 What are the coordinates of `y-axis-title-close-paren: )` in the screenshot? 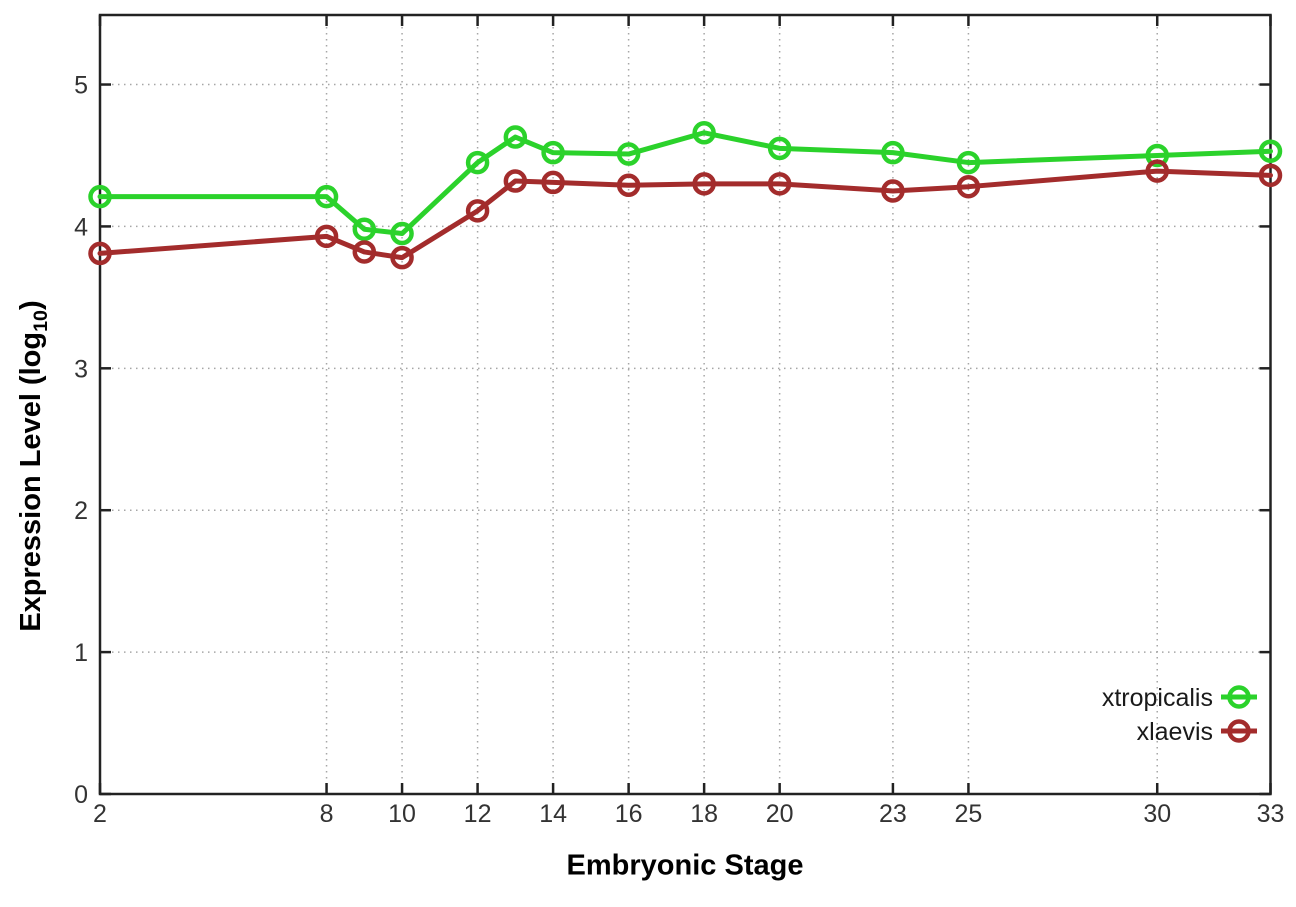 It's located at (31, 305).